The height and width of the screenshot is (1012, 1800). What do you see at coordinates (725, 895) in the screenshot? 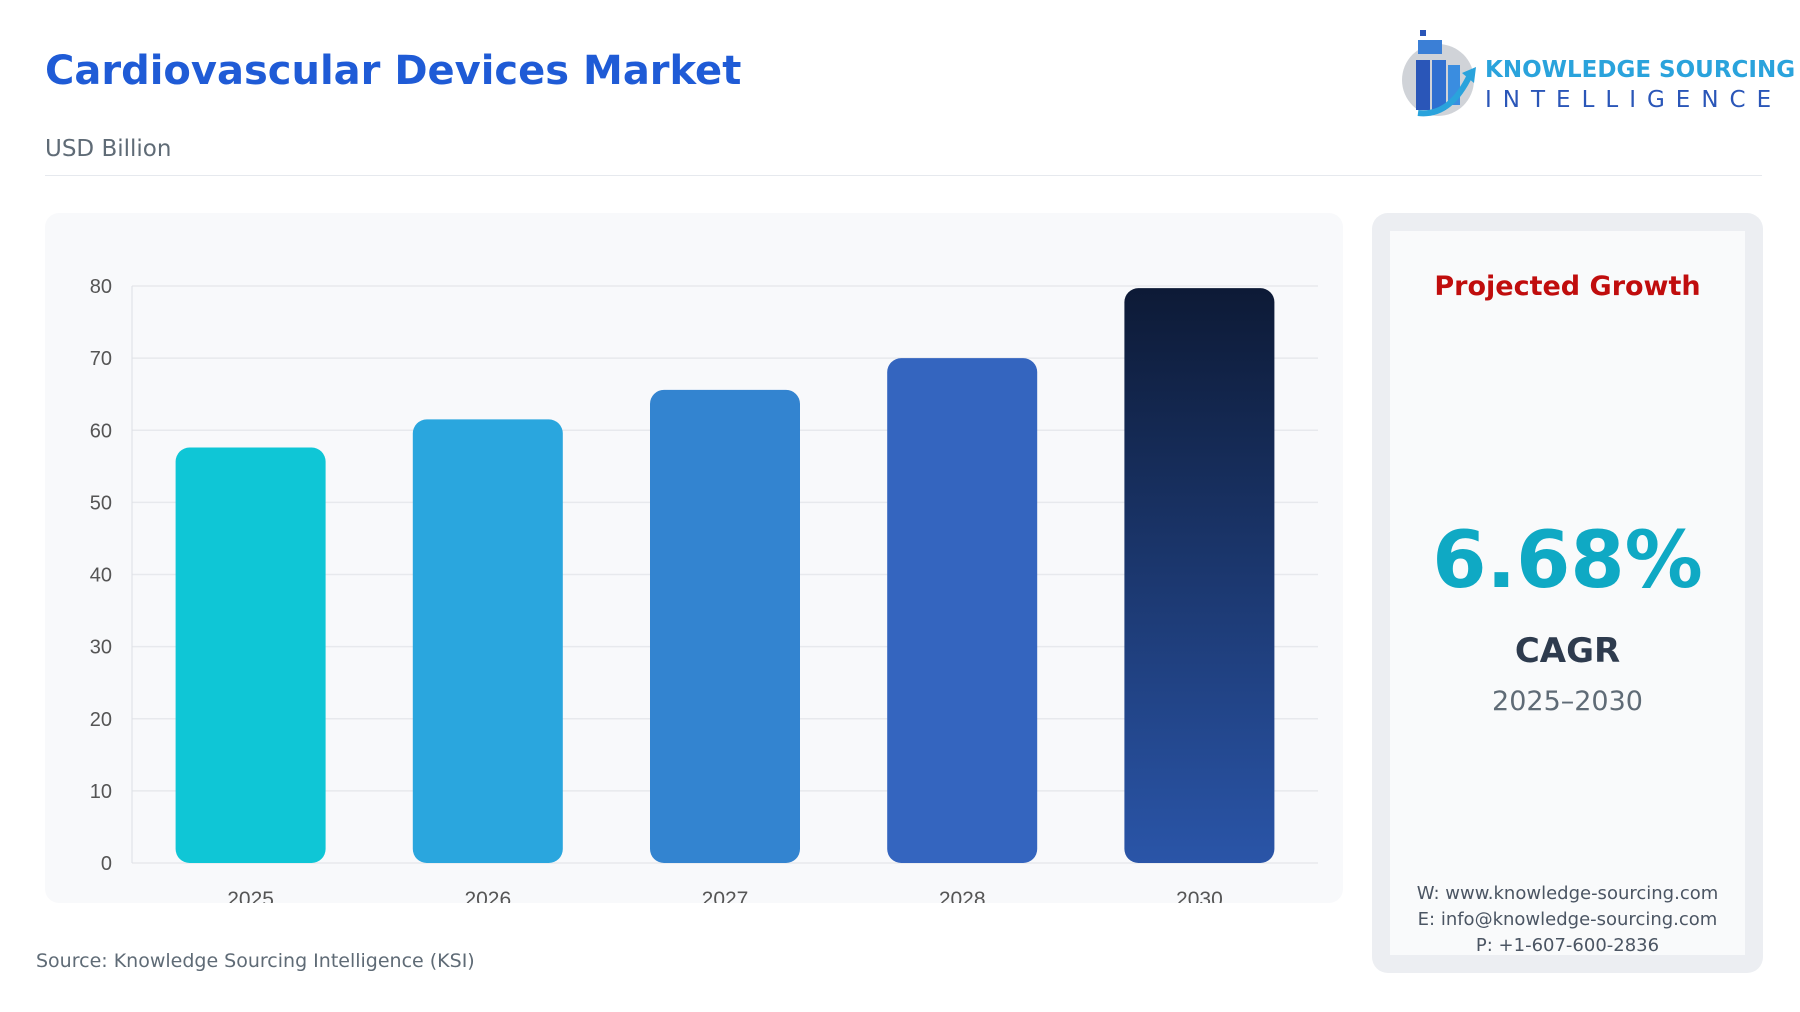
I see `x-tick-label: 2027` at bounding box center [725, 895].